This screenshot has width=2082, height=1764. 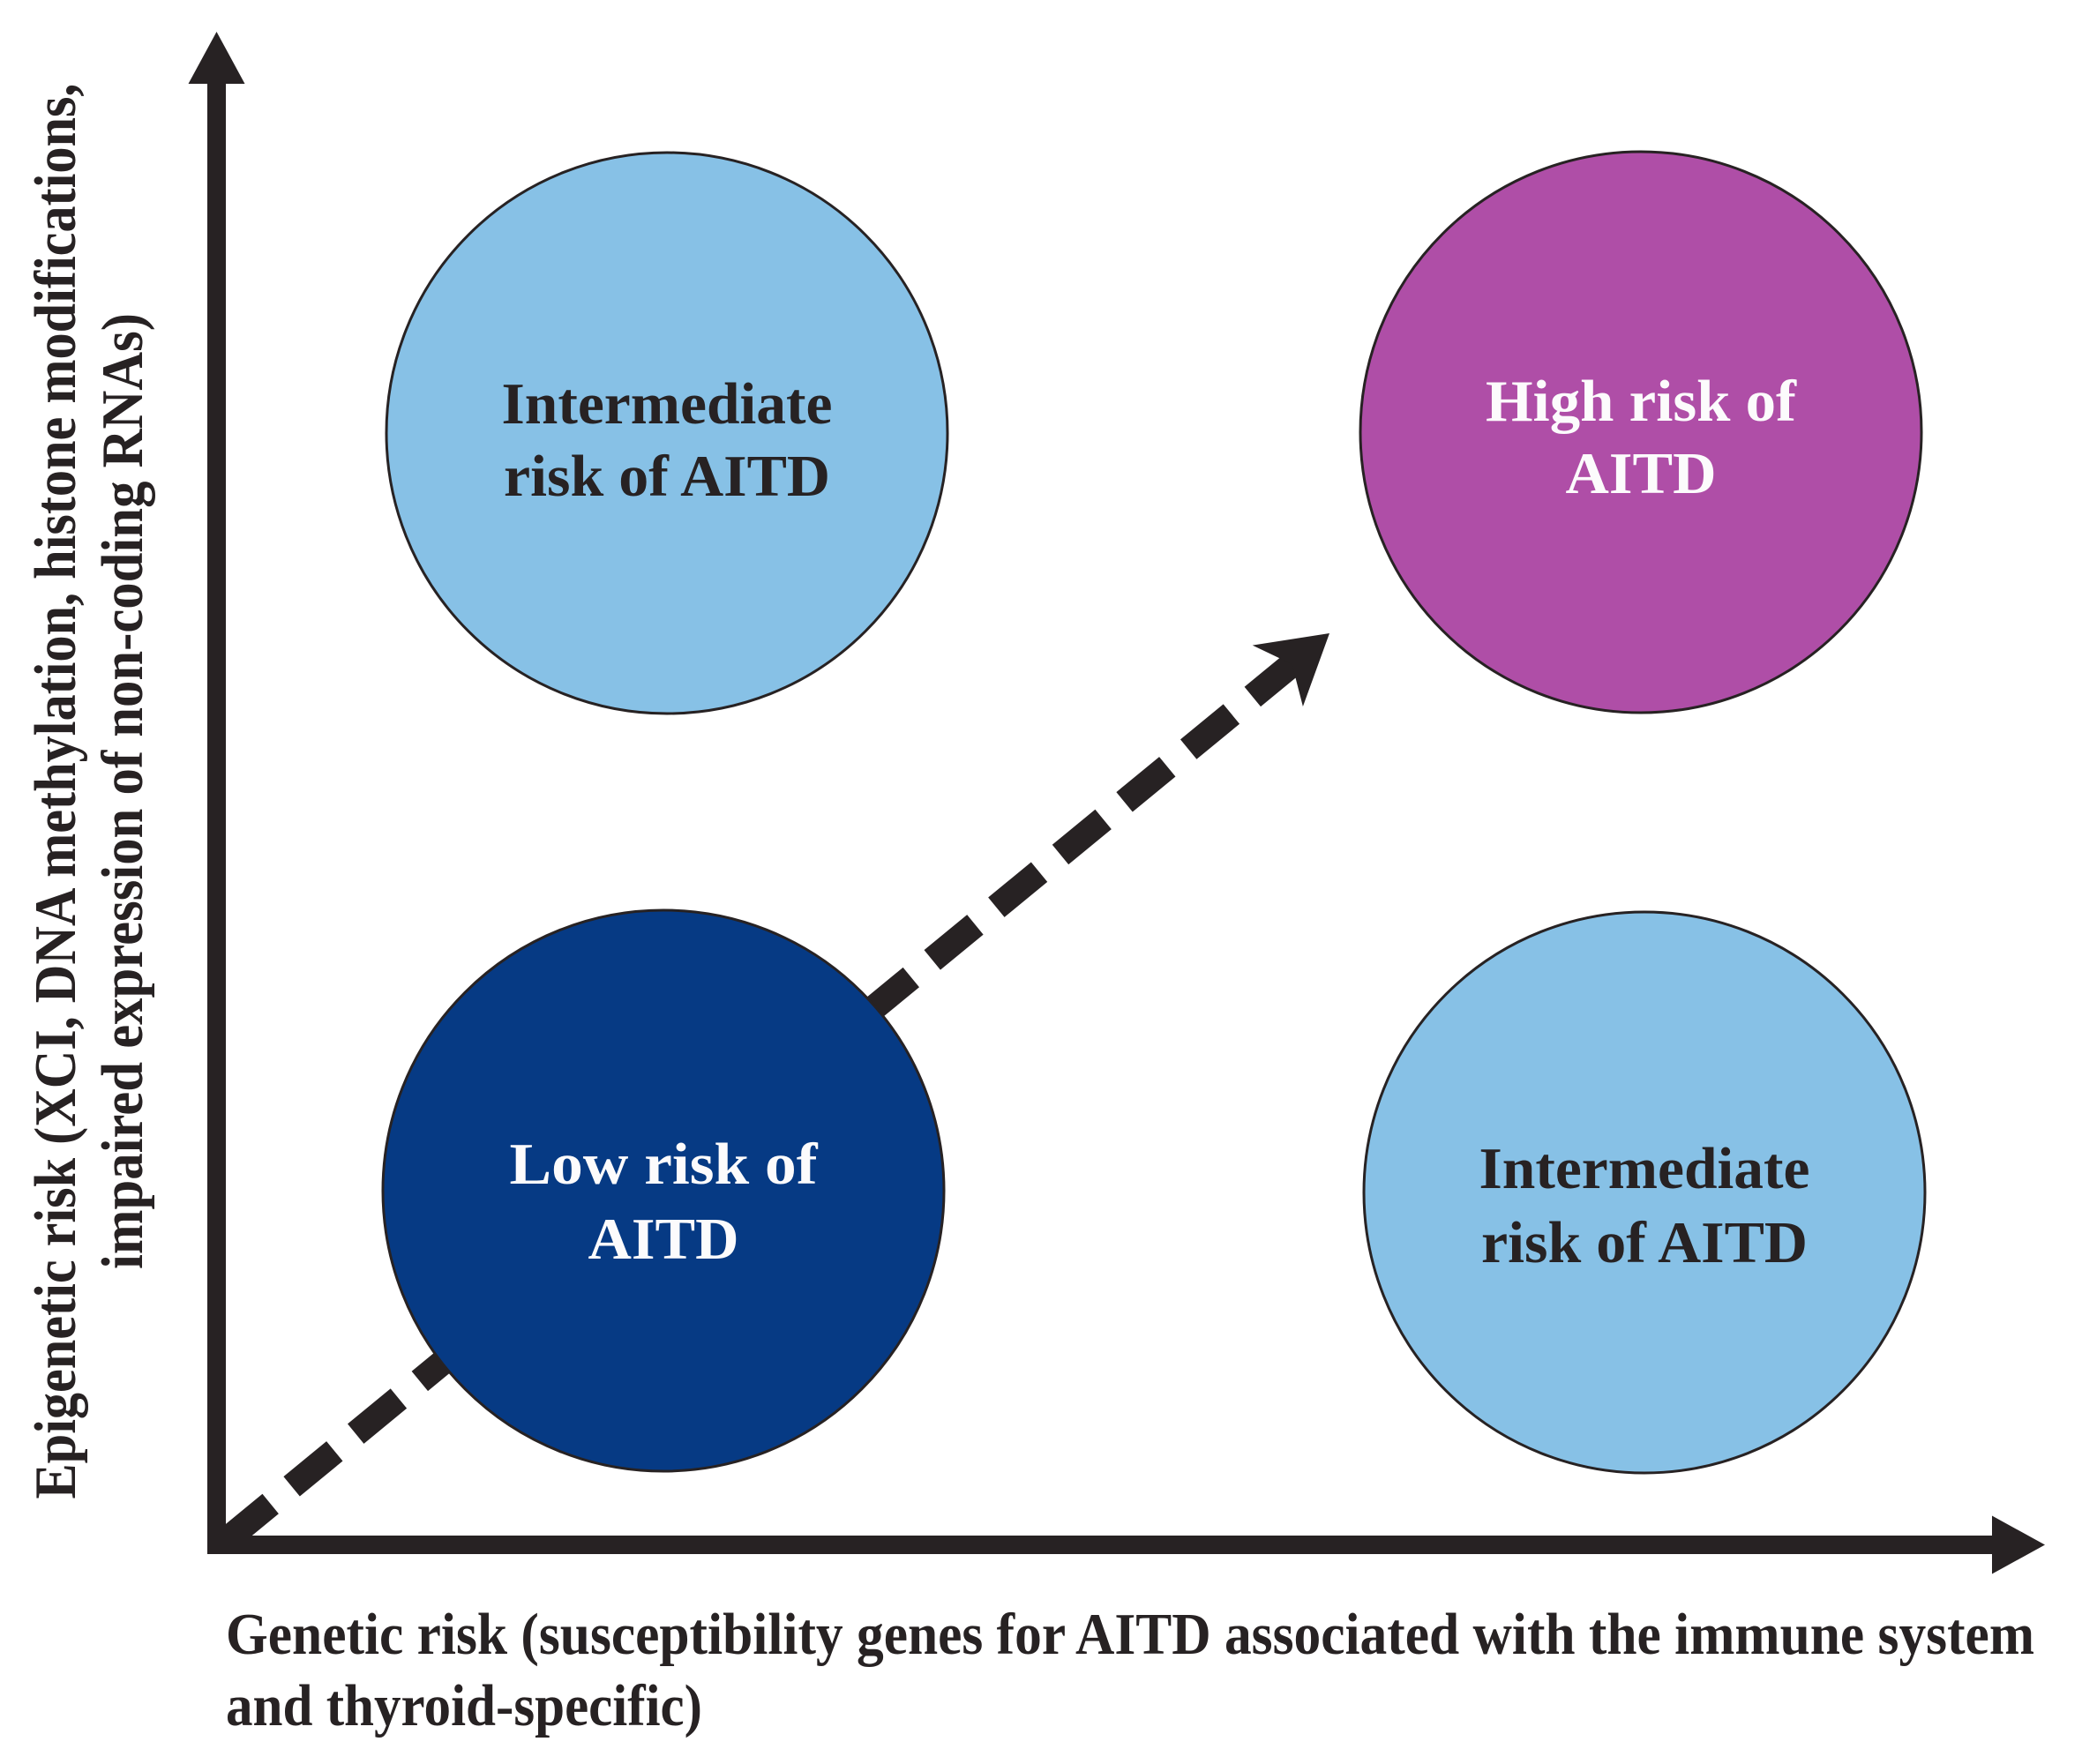 What do you see at coordinates (122, 791) in the screenshot?
I see `svg-text:impaired expression of non-cod: impaired expression of non-coding RNAs)` at bounding box center [122, 791].